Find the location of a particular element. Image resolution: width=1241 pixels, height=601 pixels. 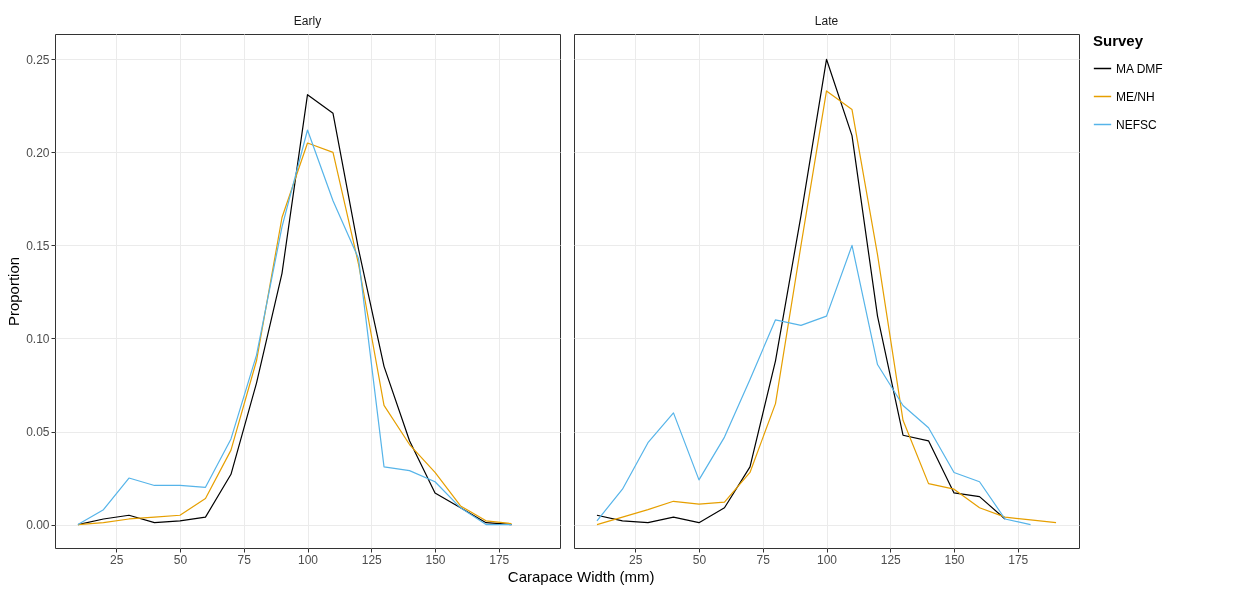

legend-label: NEFSC is located at coordinates (1136, 124).